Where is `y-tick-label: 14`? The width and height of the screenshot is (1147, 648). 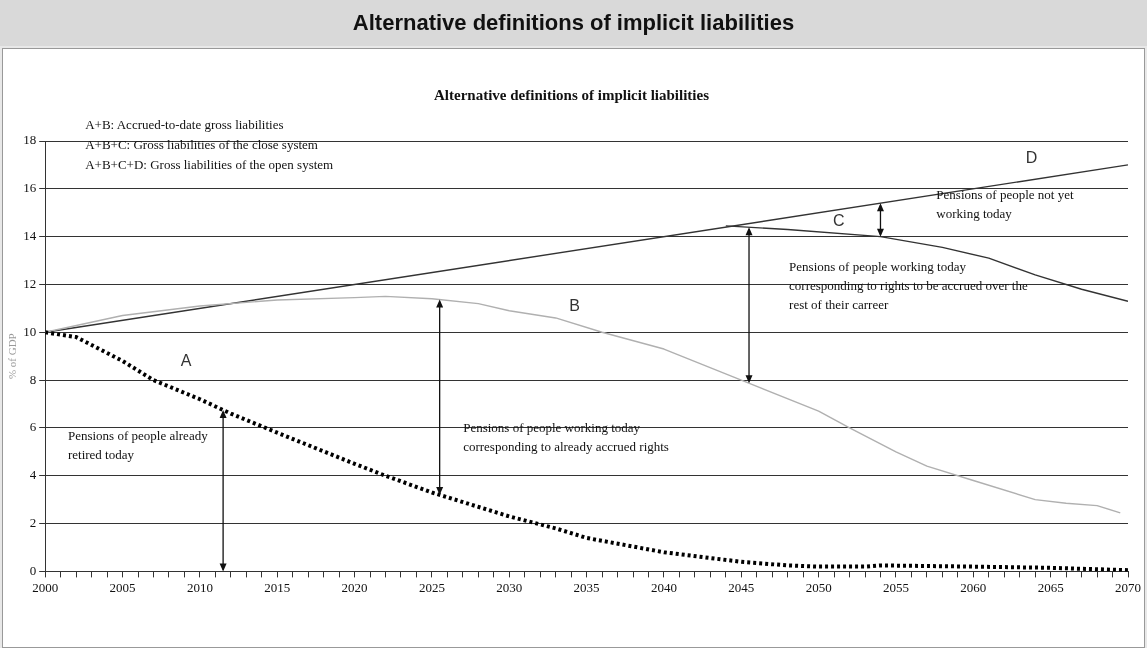 y-tick-label: 14 is located at coordinates (30, 236).